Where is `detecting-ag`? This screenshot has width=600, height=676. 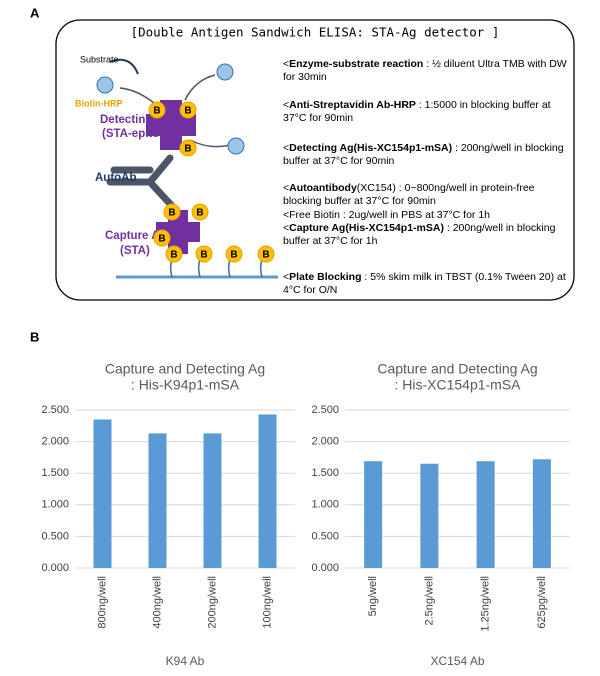 detecting-ag is located at coordinates (171, 125).